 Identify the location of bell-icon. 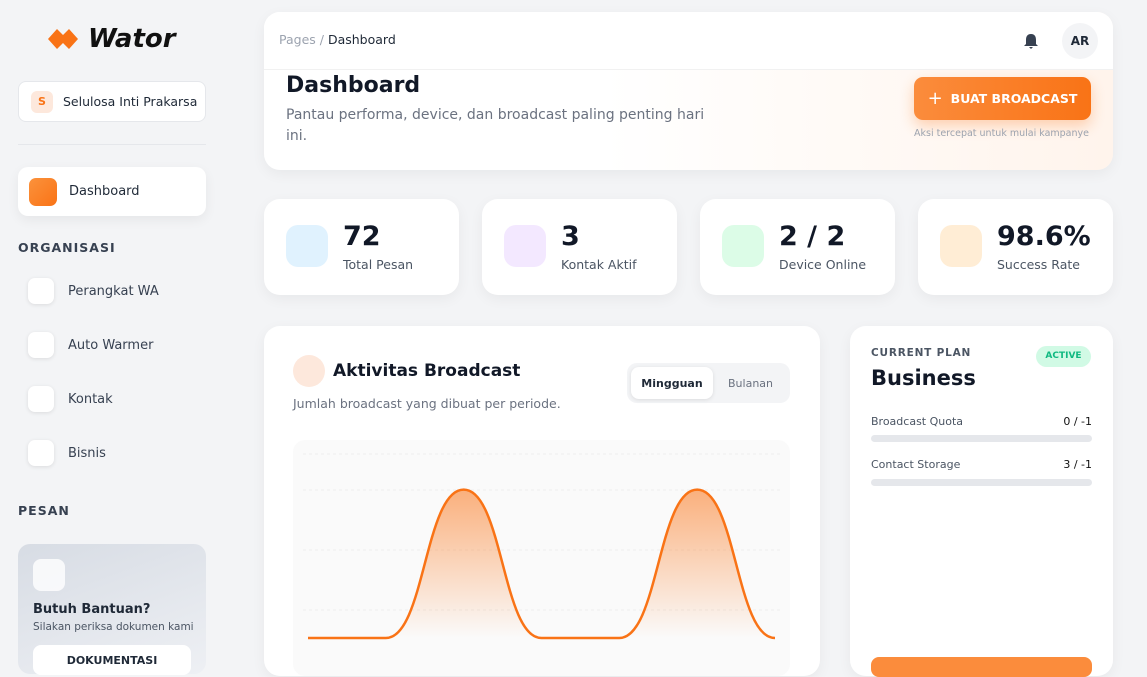
(1031, 41).